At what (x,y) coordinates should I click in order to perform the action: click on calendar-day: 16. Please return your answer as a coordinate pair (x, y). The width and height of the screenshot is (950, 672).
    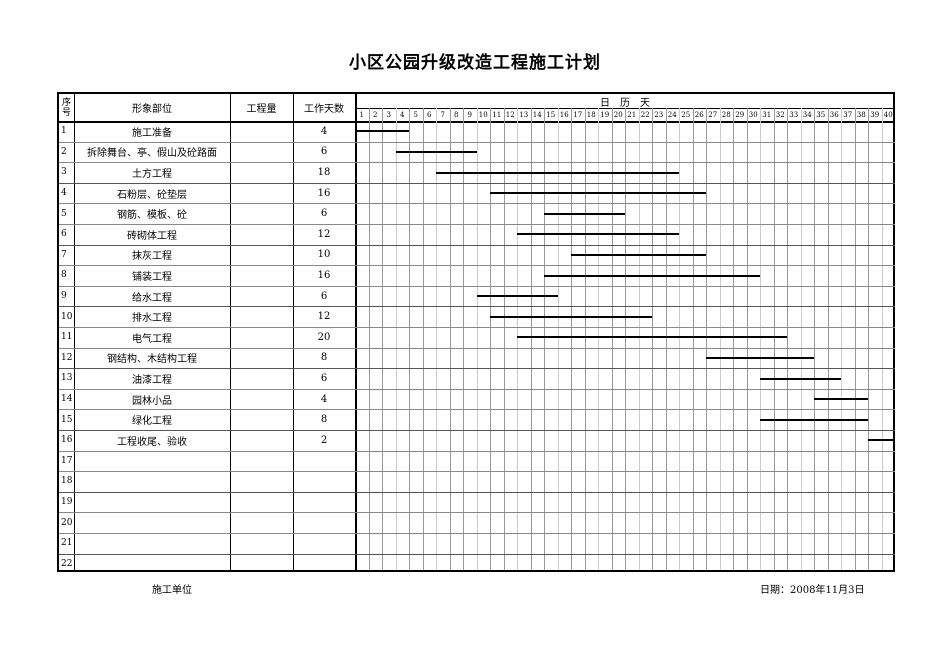
    Looking at the image, I should click on (564, 114).